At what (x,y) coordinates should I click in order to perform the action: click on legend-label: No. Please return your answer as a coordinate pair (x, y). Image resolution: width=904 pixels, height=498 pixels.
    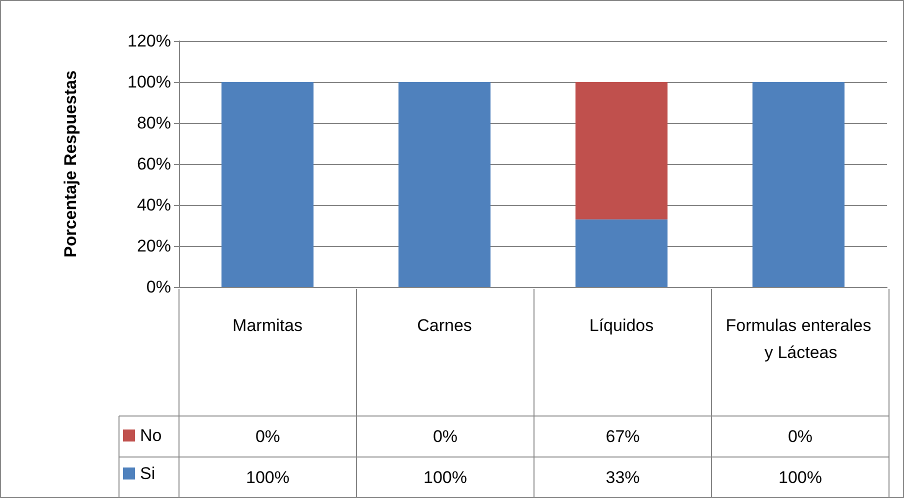
    Looking at the image, I should click on (151, 435).